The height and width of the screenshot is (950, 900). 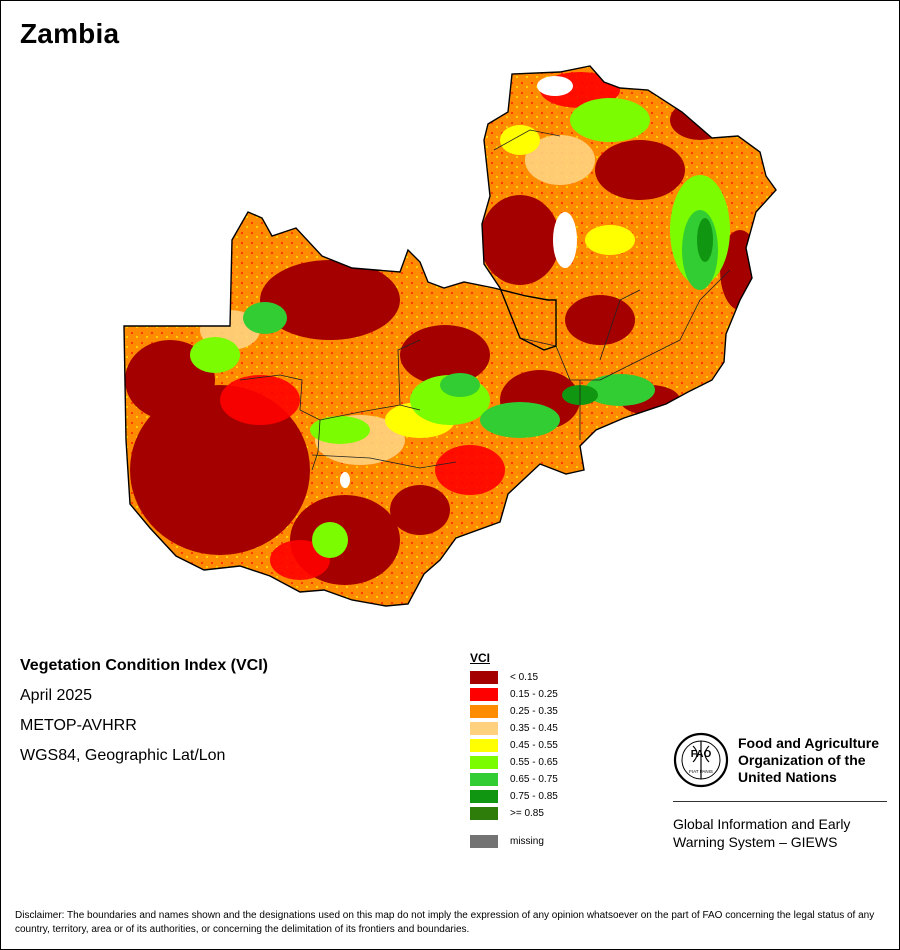 What do you see at coordinates (527, 841) in the screenshot?
I see `legend-label: missing` at bounding box center [527, 841].